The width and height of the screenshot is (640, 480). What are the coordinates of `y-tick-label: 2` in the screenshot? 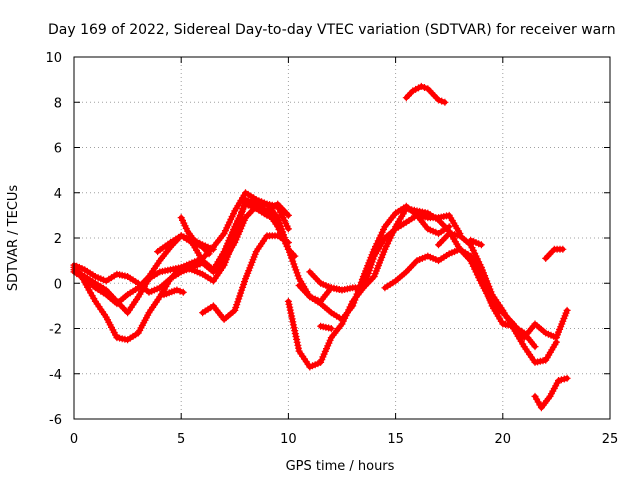 It's located at (58, 239).